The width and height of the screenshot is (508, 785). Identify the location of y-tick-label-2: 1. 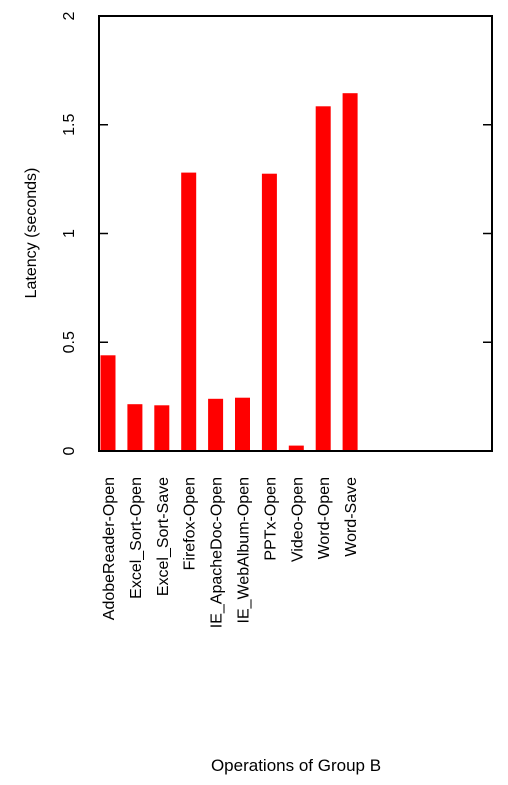
(69, 233).